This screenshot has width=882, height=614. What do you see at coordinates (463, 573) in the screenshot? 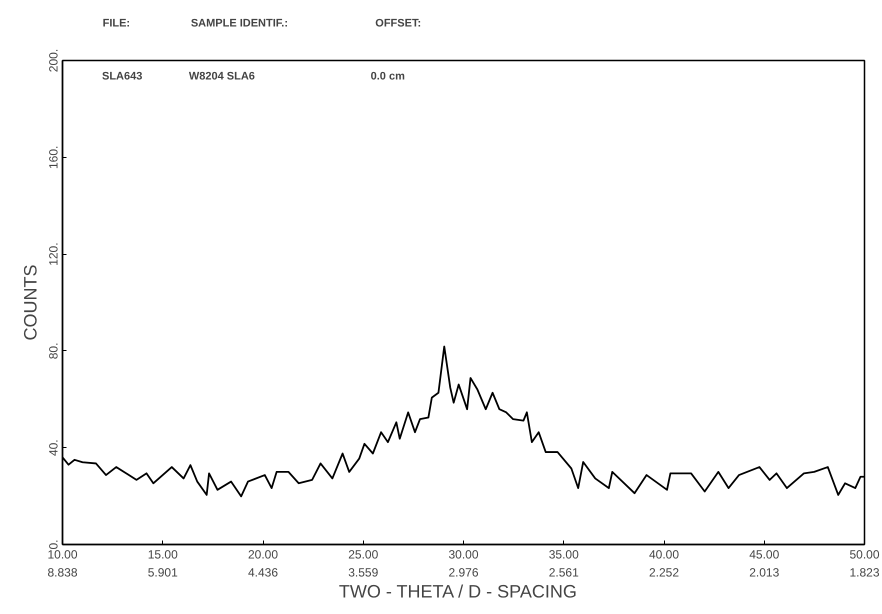
I see `text: 2.976` at bounding box center [463, 573].